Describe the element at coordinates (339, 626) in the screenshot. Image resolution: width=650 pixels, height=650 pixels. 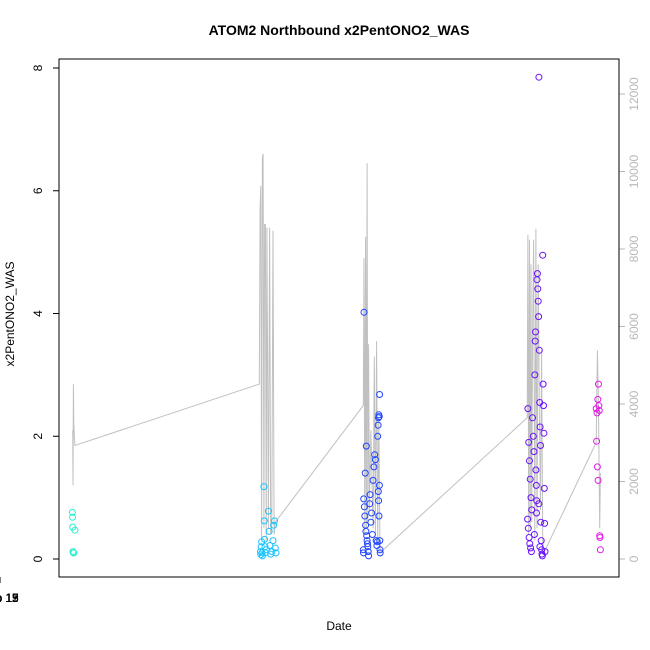
I see `x-axis-label: Date` at that location.